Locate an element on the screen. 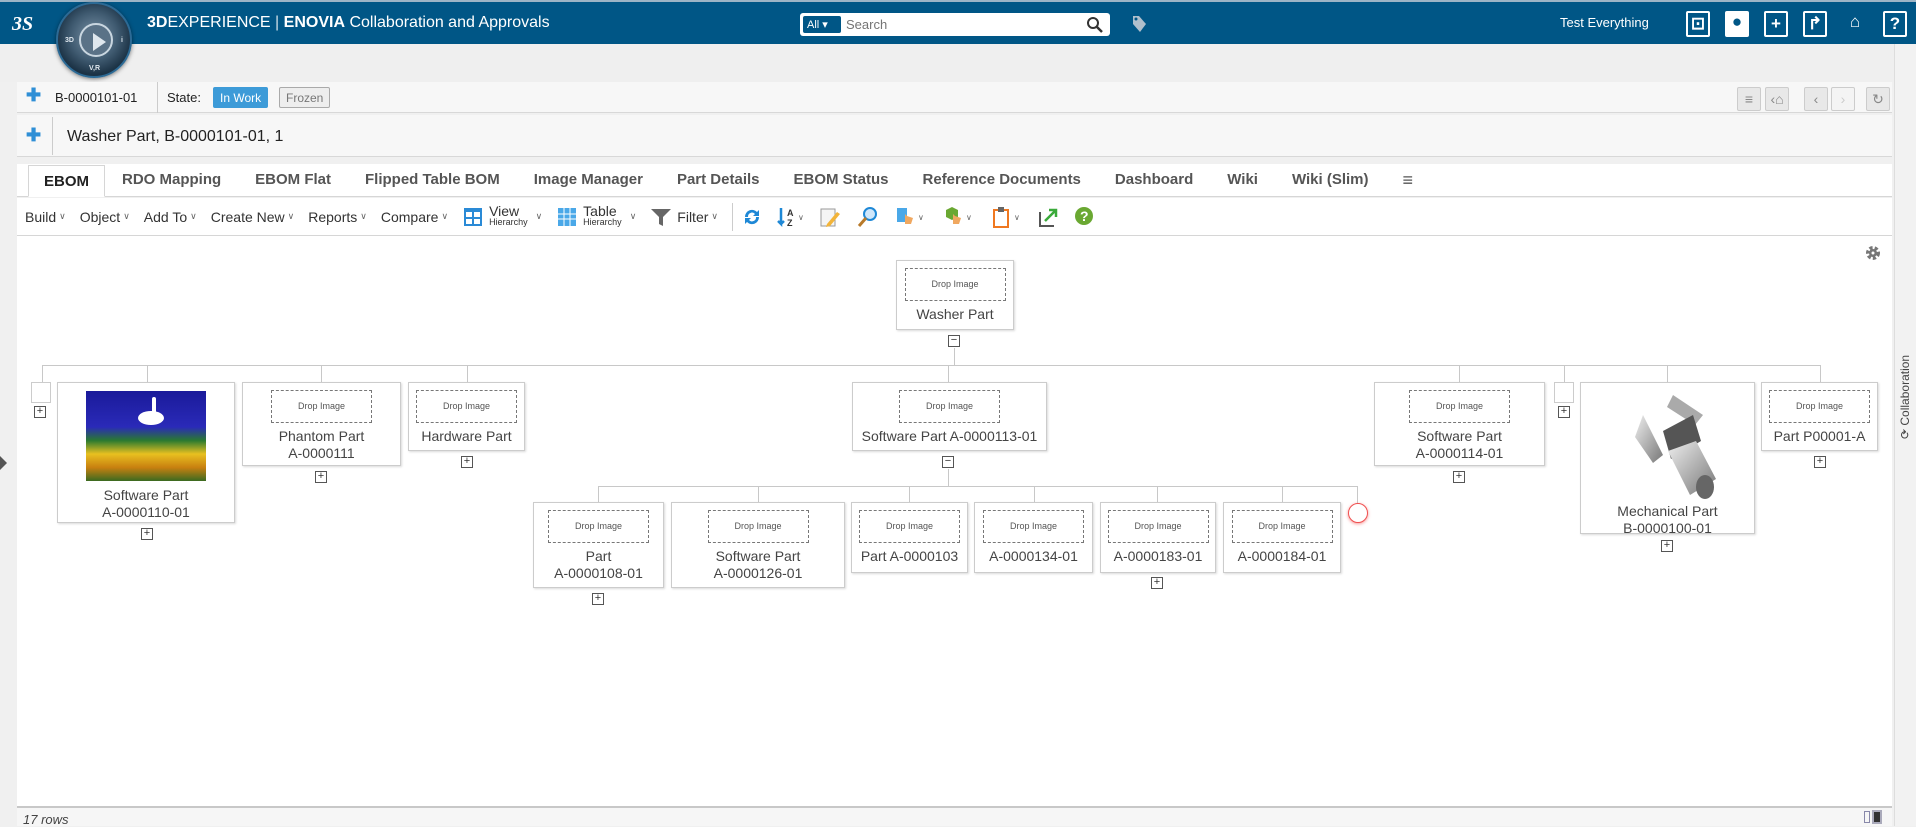 The image size is (1916, 827). tree-node: Mechanical Part B-0000100-01 is located at coordinates (1667, 459).